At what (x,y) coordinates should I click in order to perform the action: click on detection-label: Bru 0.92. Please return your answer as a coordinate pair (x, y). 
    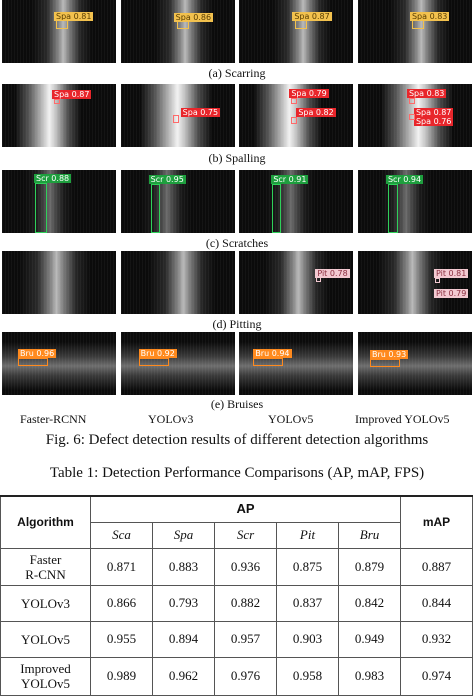
    Looking at the image, I should click on (157, 353).